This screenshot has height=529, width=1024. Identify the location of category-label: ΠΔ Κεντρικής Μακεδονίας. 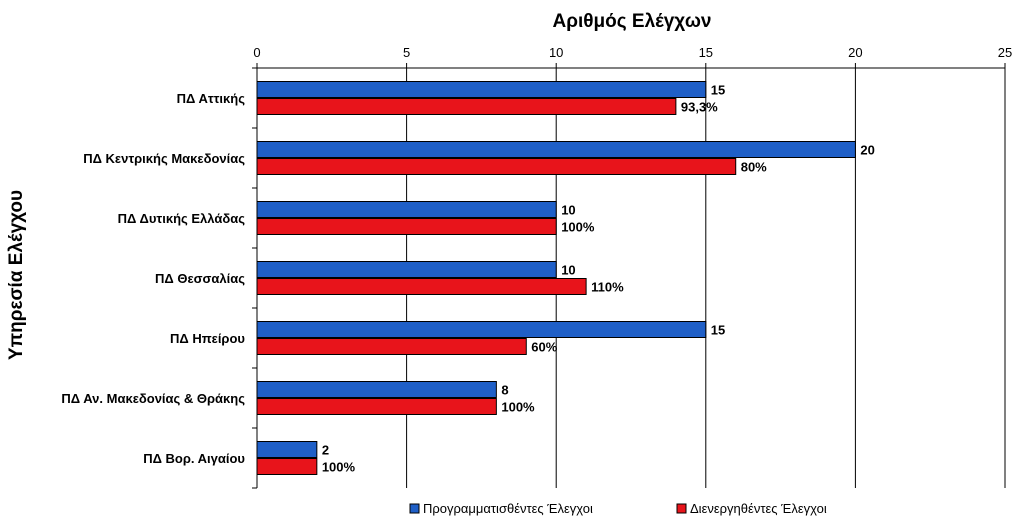
(164, 158).